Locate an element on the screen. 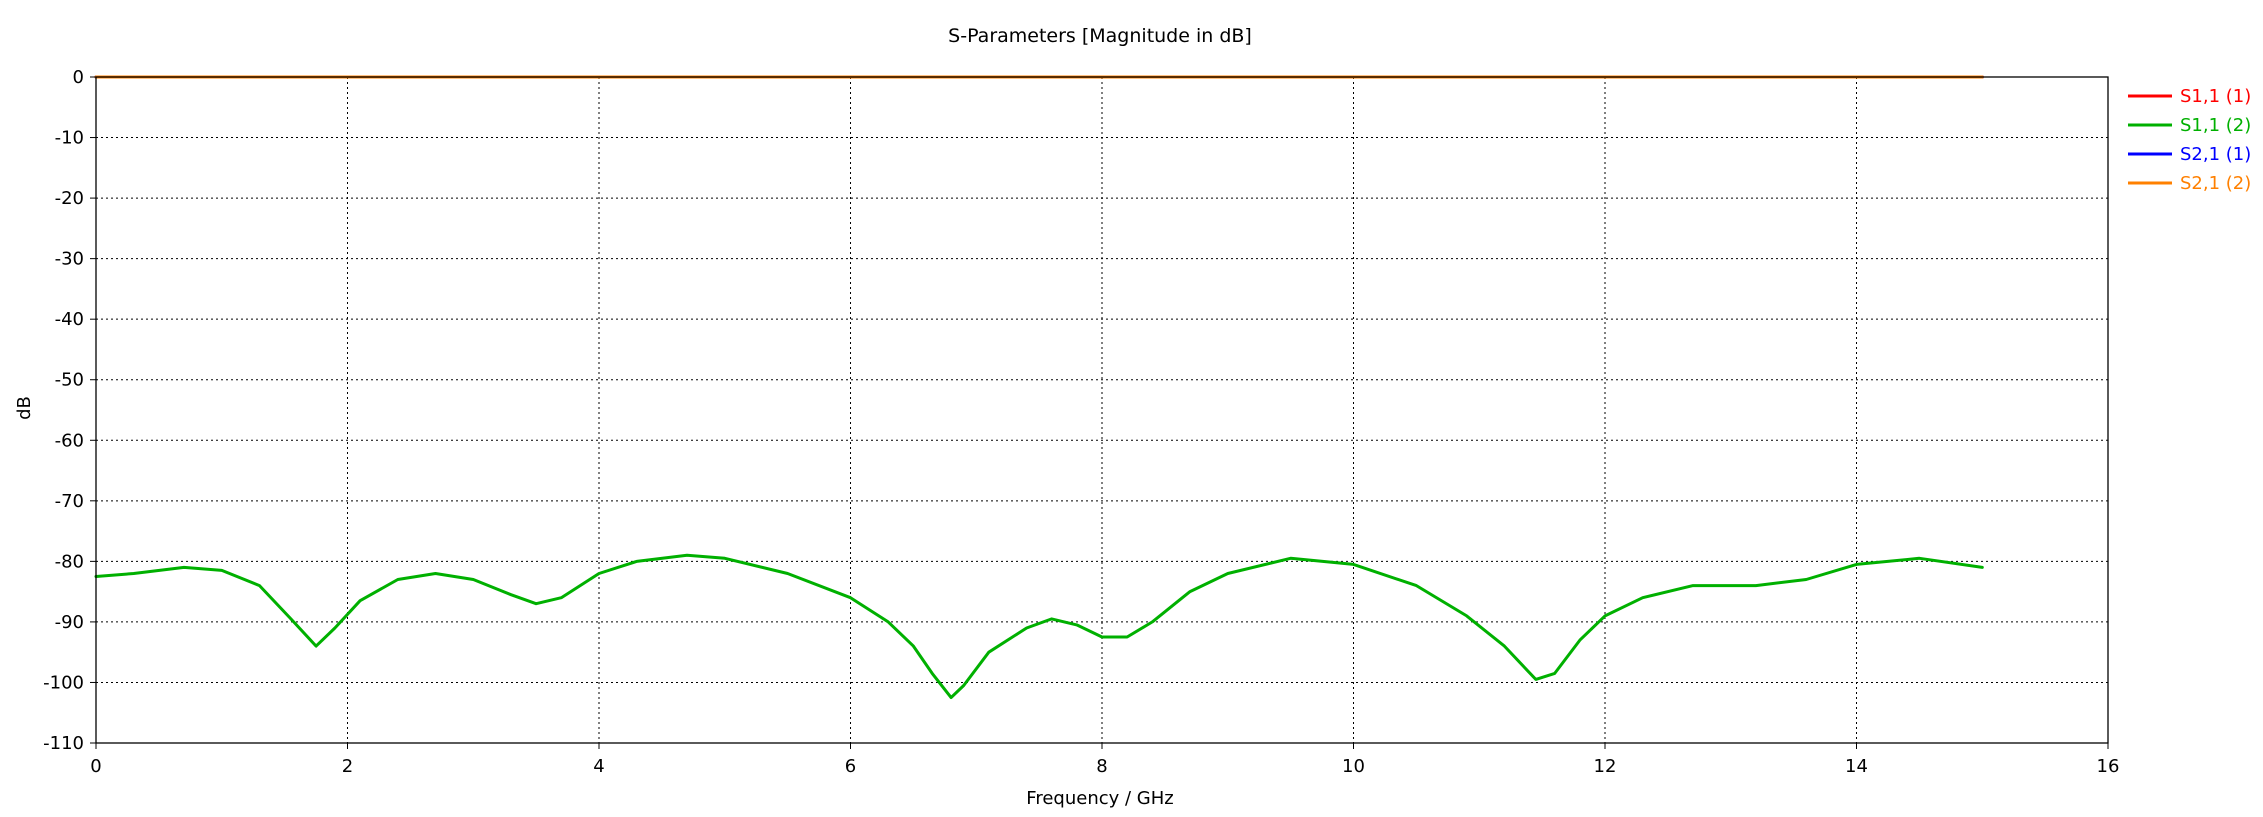 The height and width of the screenshot is (817, 2263). x-tick-label: 4 is located at coordinates (598, 766).